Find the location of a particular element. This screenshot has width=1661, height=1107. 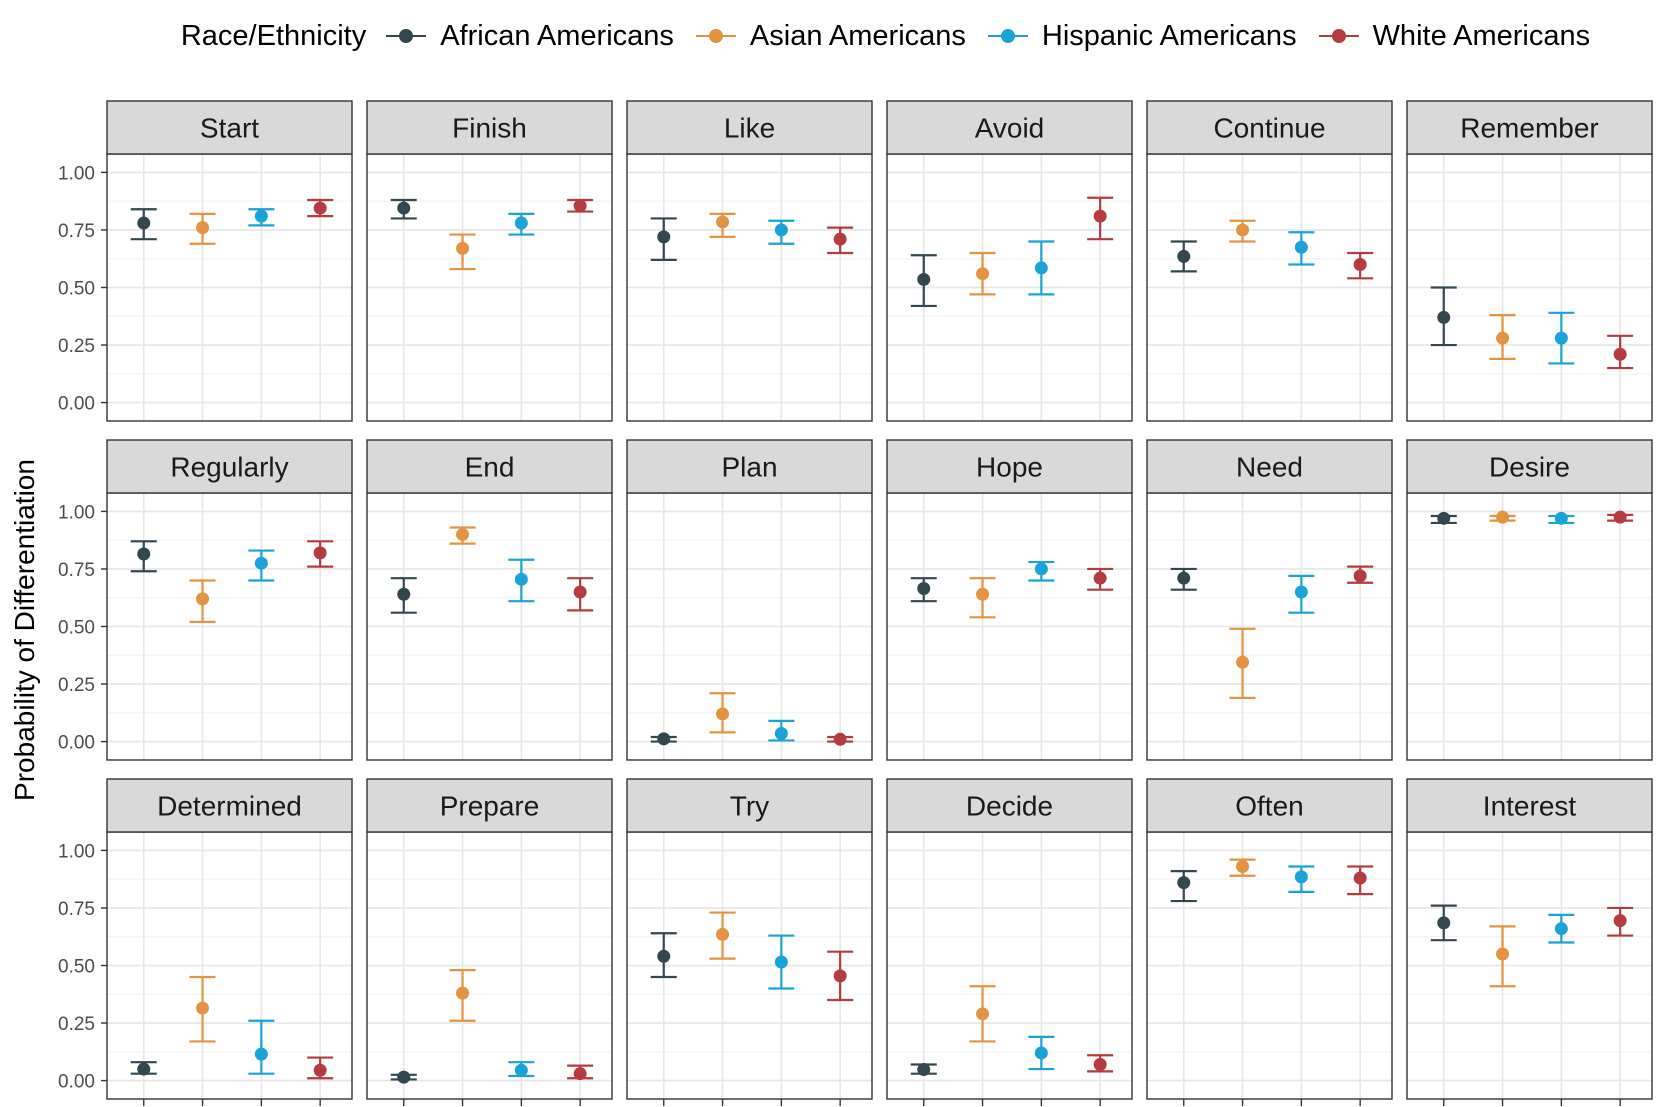

facet-label: Often is located at coordinates (1269, 806).